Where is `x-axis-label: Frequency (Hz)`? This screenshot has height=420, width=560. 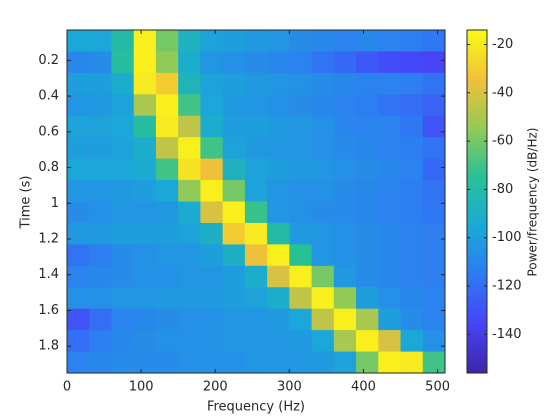
x-axis-label: Frequency (Hz) is located at coordinates (256, 407).